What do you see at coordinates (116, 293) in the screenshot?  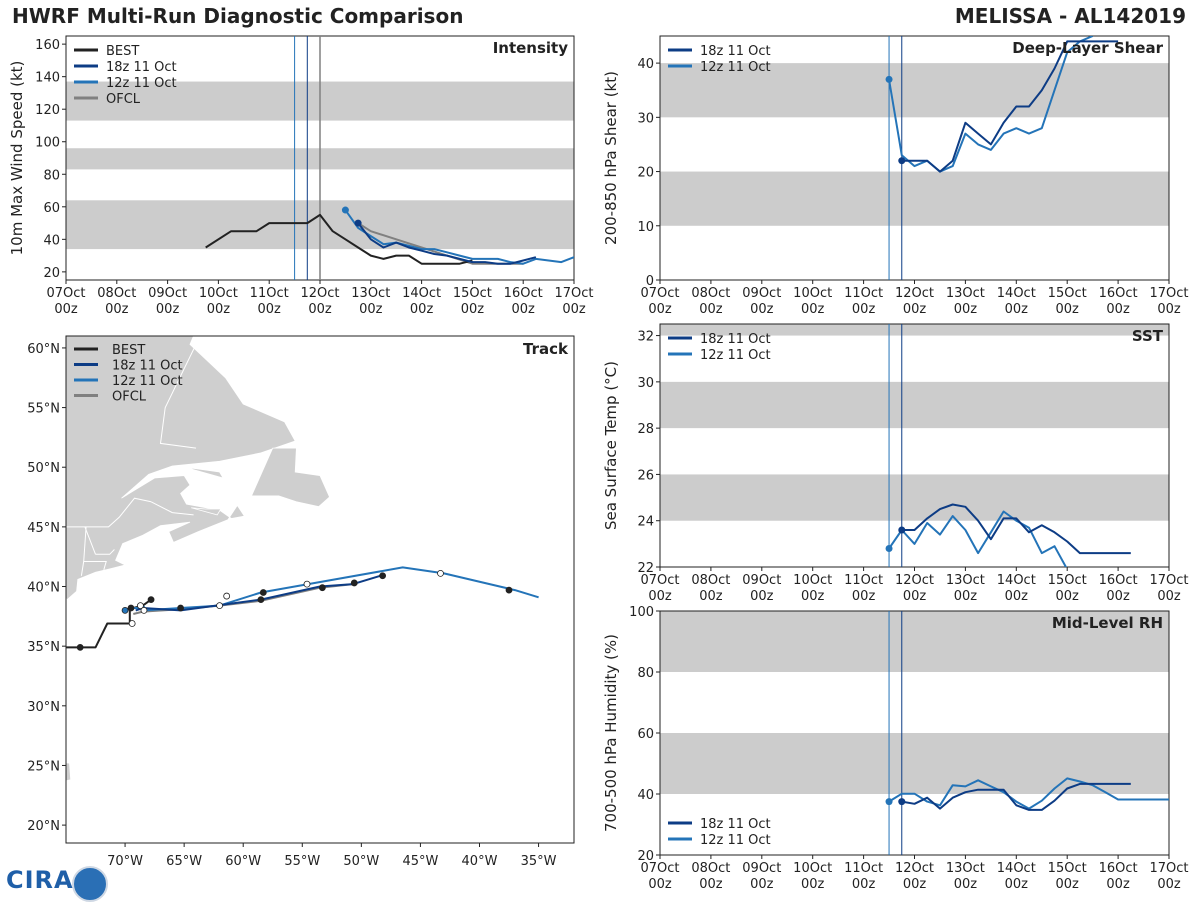 I see `intensity-xtick-day: 08Oct` at bounding box center [116, 293].